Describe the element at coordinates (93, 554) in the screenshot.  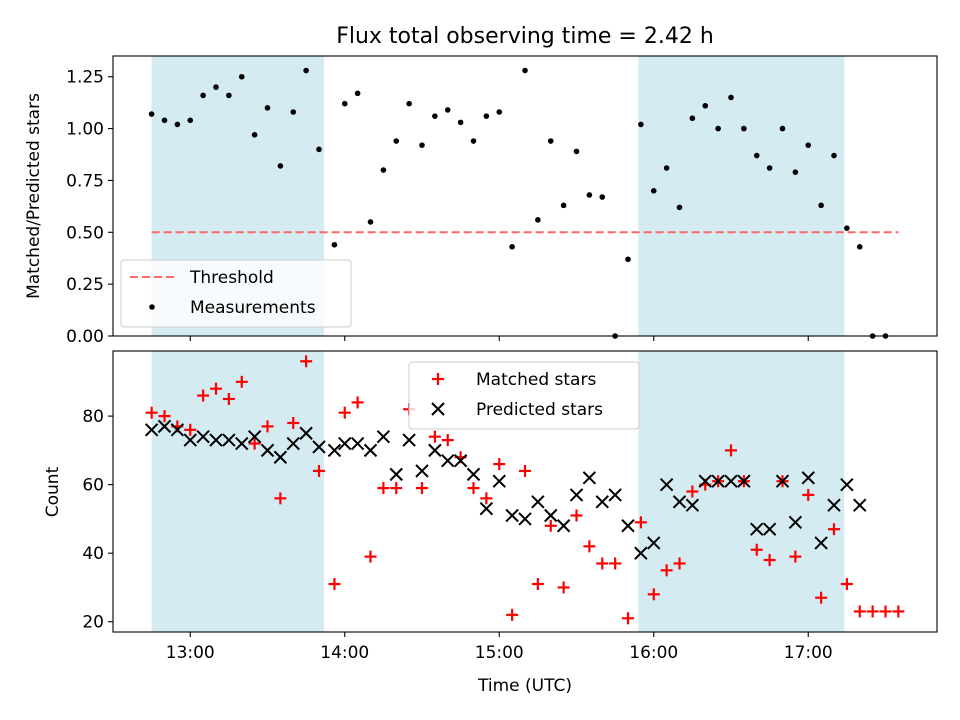
I see `y-tick-label: 40` at that location.